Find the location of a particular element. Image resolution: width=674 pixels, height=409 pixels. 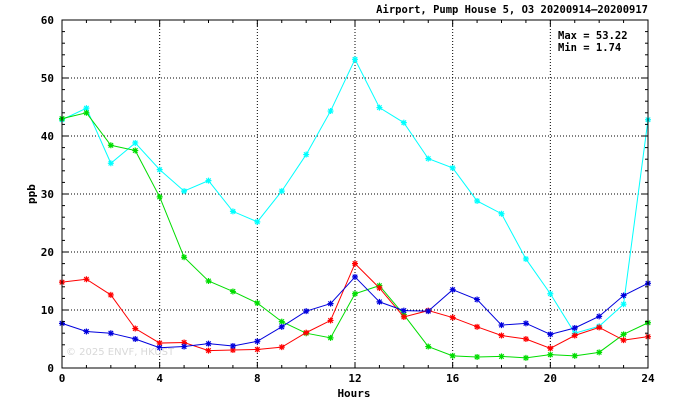

max-stat: Max = 53.22 is located at coordinates (593, 36).